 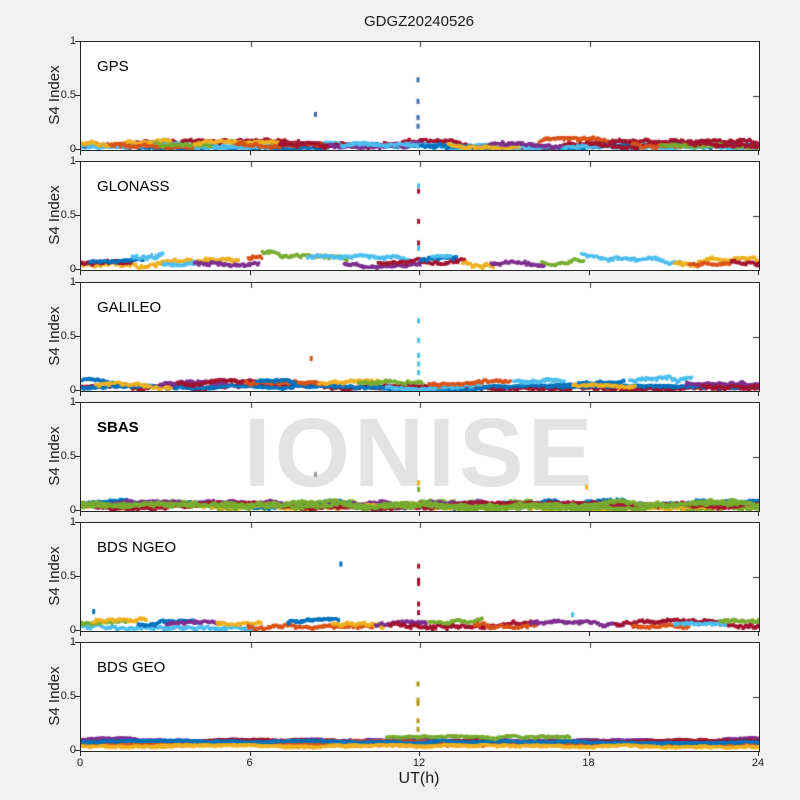 I want to click on panel-canvas-glonass, so click(x=420, y=216).